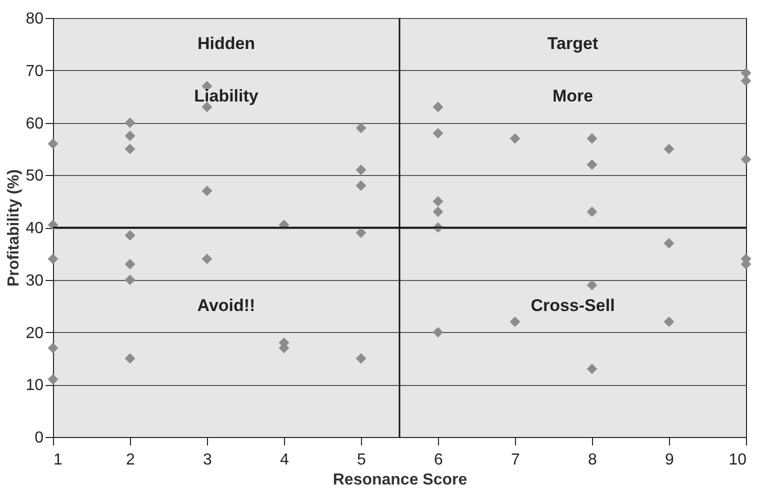  Describe the element at coordinates (226, 44) in the screenshot. I see `annotation: Hidden` at that location.